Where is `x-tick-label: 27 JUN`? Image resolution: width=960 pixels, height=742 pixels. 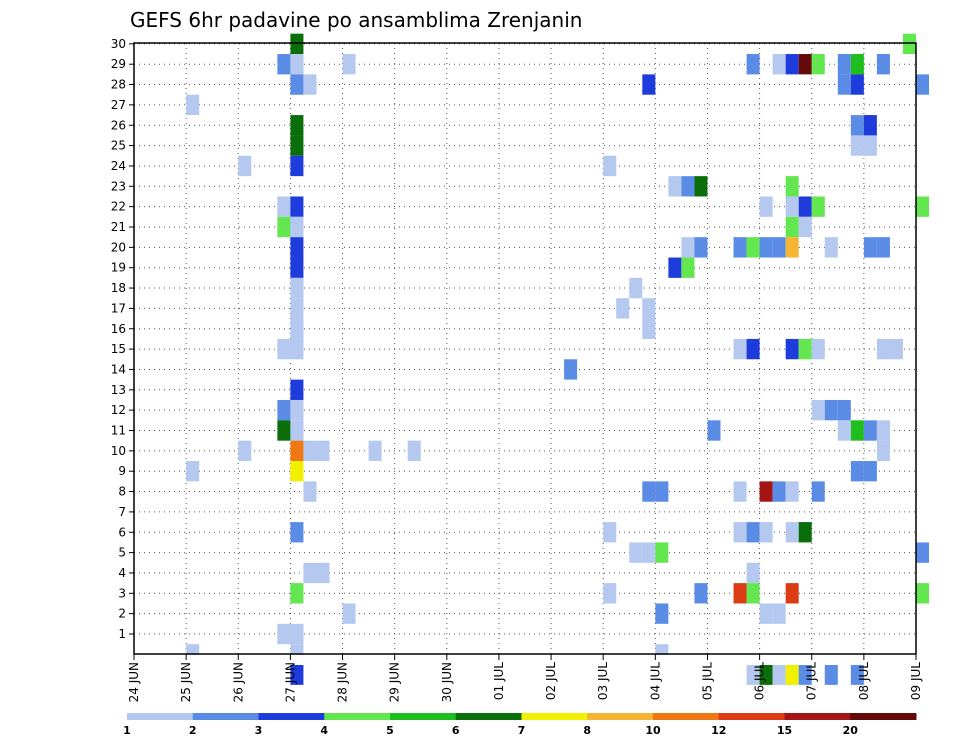 x-tick-label: 27 JUN is located at coordinates (290, 682).